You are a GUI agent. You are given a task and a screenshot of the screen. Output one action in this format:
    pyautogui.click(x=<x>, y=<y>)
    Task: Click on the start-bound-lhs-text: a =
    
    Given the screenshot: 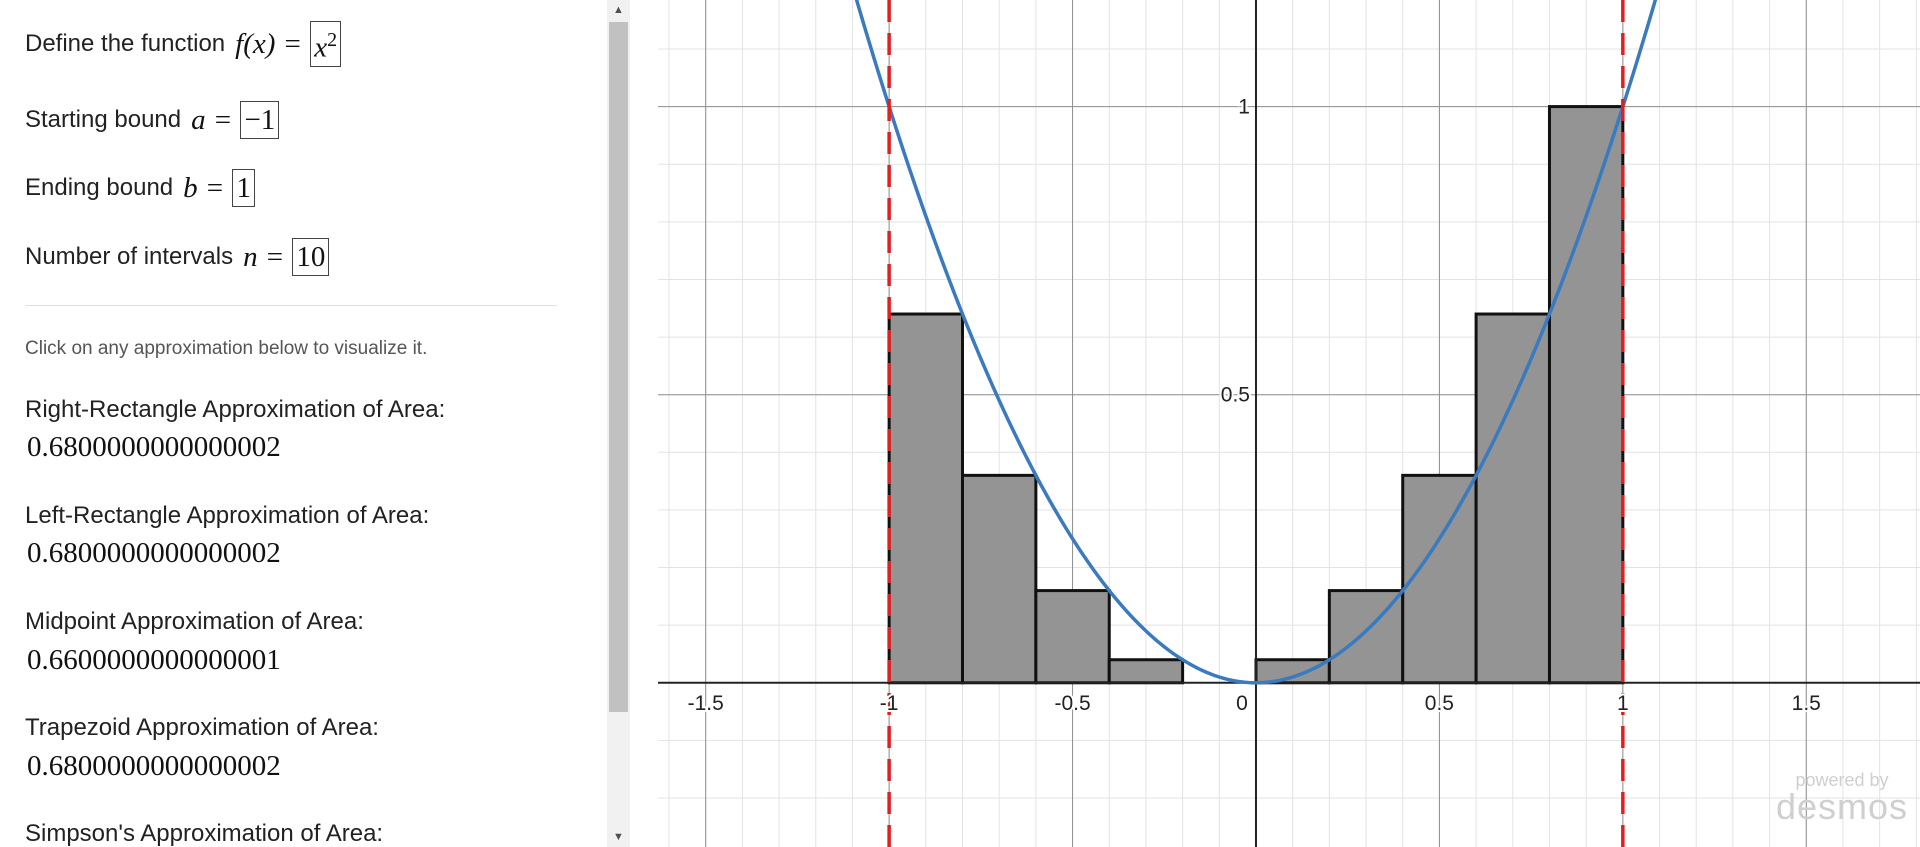 What is the action you would take?
    pyautogui.click(x=212, y=119)
    